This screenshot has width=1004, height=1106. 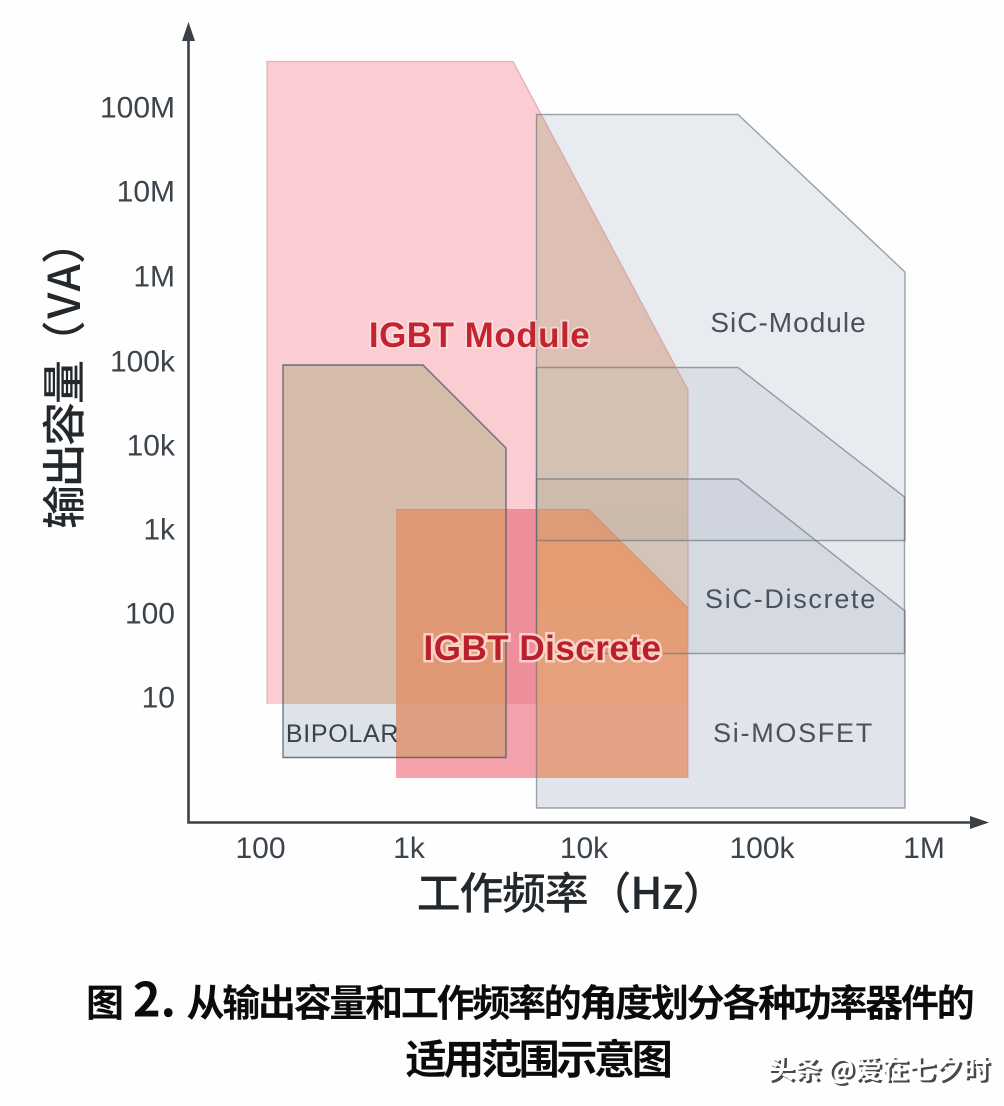 What do you see at coordinates (543, 648) in the screenshot?
I see `svg-text: IGBT Discrete` at bounding box center [543, 648].